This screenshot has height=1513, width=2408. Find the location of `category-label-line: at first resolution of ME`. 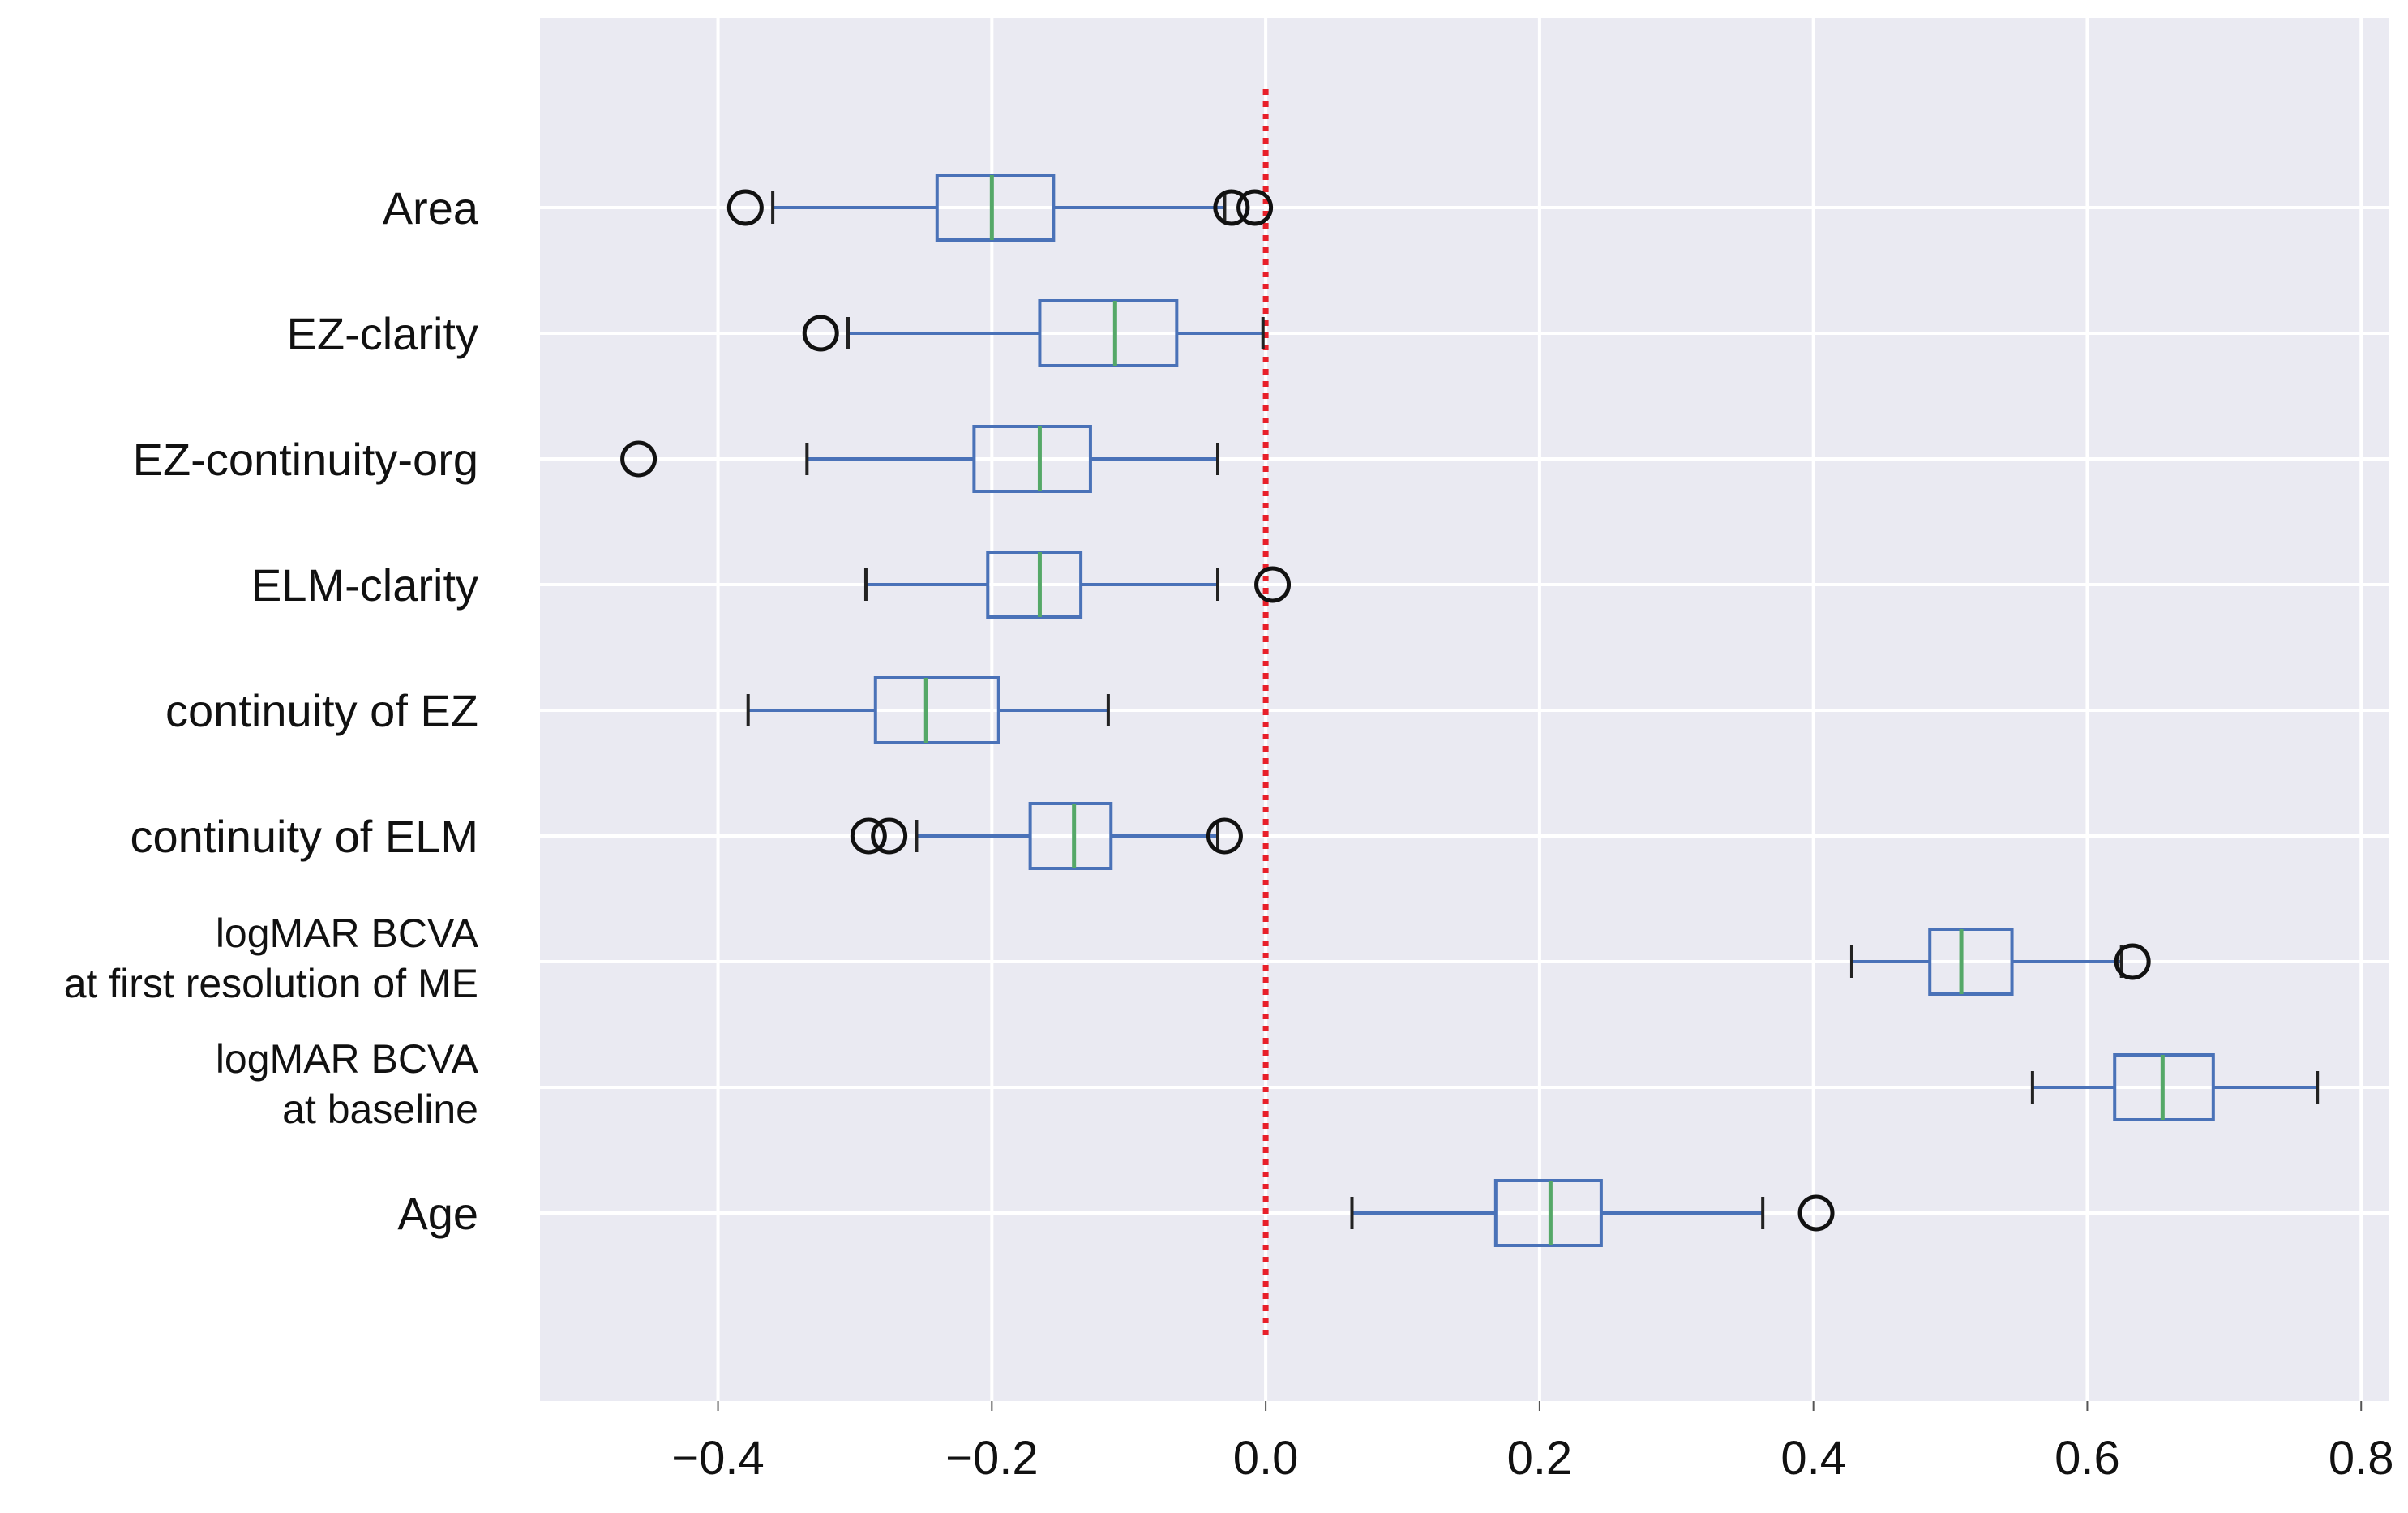

category-label-line: at first resolution of ME is located at coordinates (271, 984).